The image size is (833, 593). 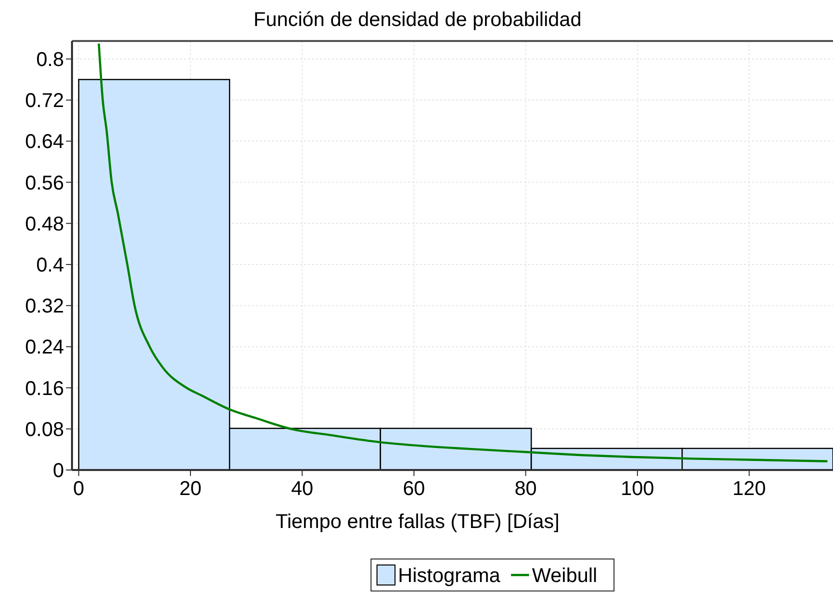 What do you see at coordinates (44, 429) in the screenshot?
I see `y-tick-label: 0.08` at bounding box center [44, 429].